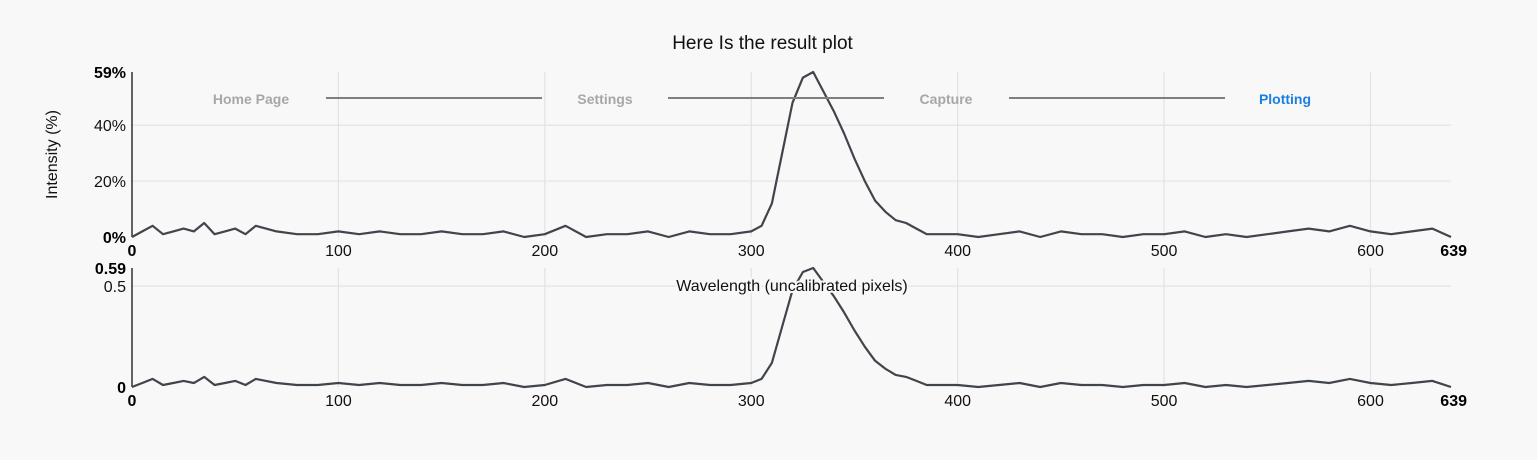 The image size is (1537, 460). Describe the element at coordinates (121, 388) in the screenshot. I see `y-tick-label: 0` at that location.